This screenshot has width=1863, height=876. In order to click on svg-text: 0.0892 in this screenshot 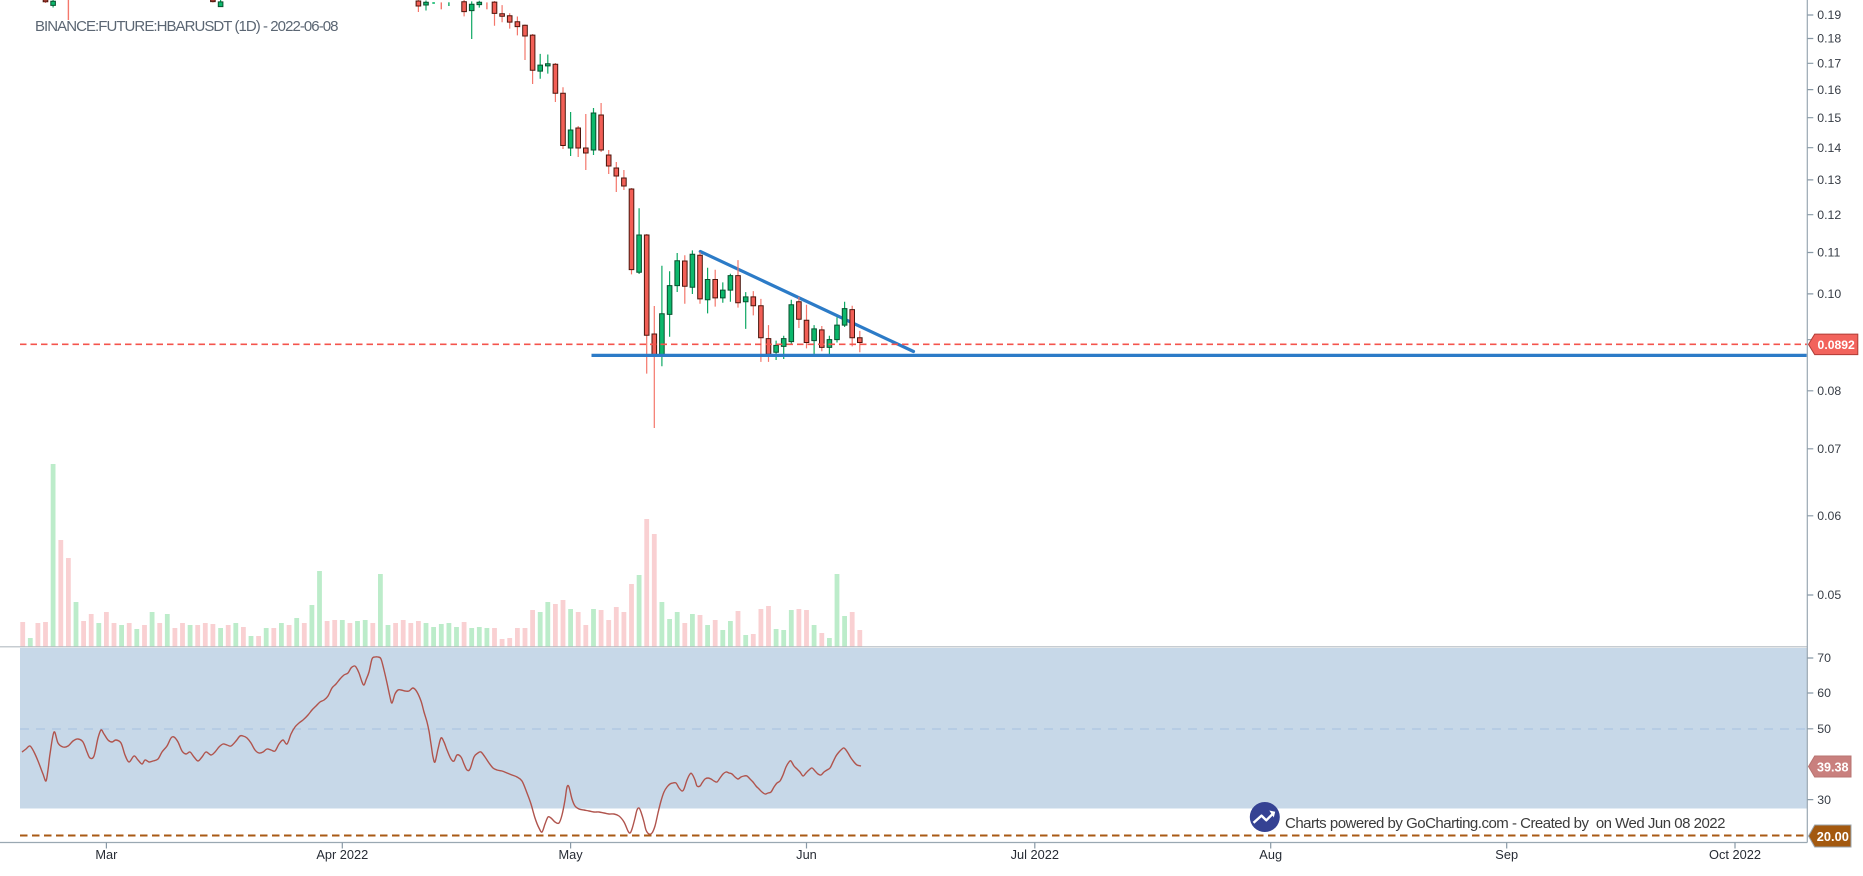, I will do `click(1836, 345)`.